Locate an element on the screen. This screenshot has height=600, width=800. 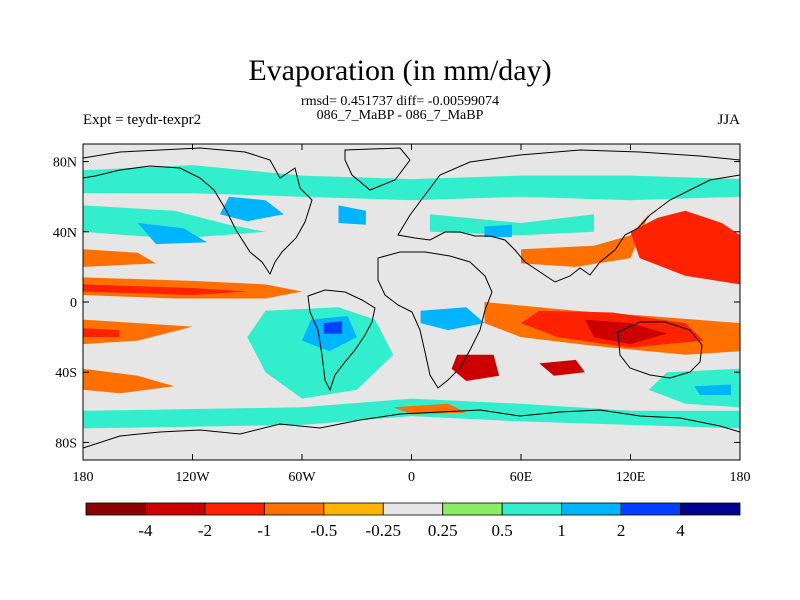
colorbar-label: 0.25 is located at coordinates (443, 530).